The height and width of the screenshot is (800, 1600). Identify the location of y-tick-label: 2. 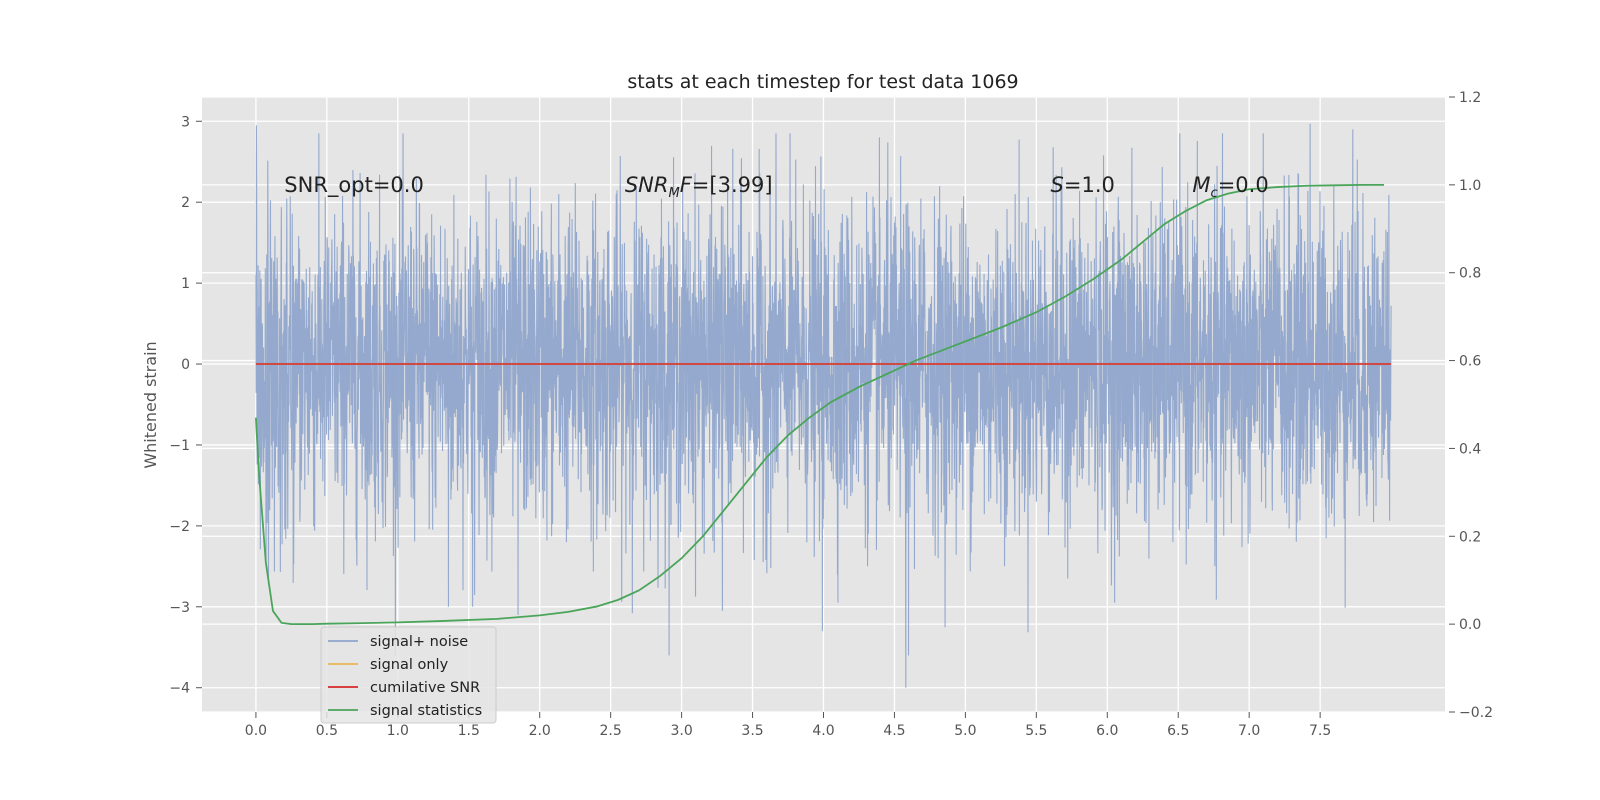
(185, 203).